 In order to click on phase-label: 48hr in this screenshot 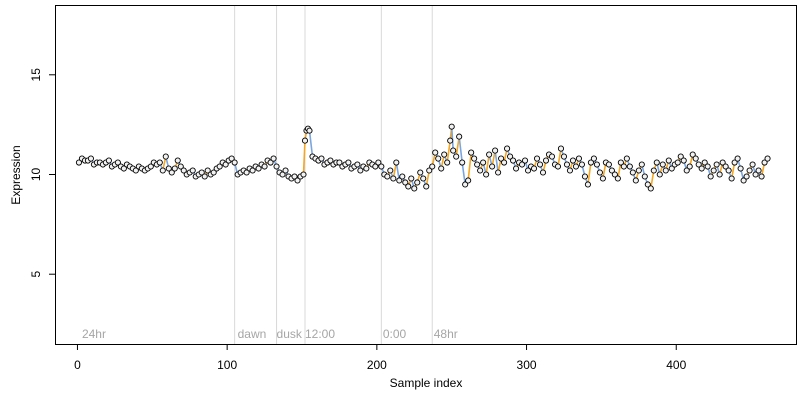, I will do `click(446, 334)`.